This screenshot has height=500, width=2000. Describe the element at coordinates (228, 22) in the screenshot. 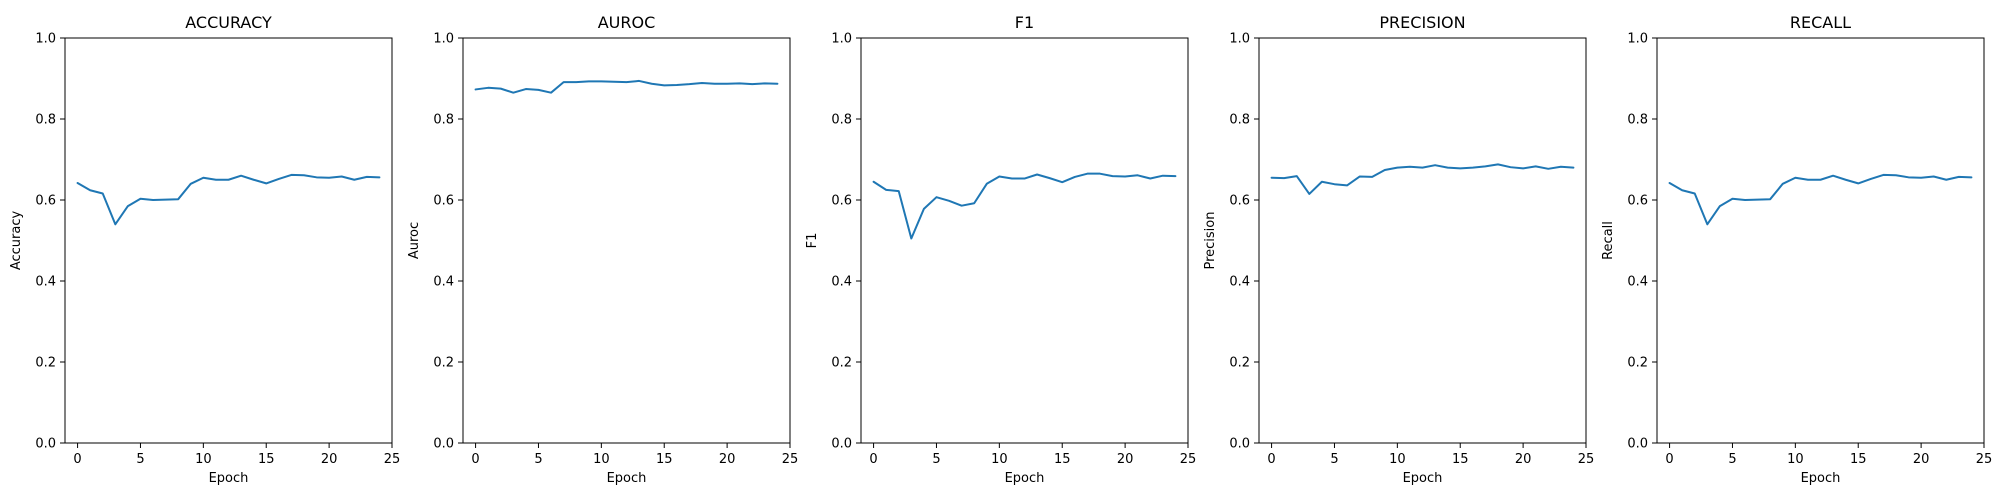

I see `chart-title: ACCURACY` at that location.